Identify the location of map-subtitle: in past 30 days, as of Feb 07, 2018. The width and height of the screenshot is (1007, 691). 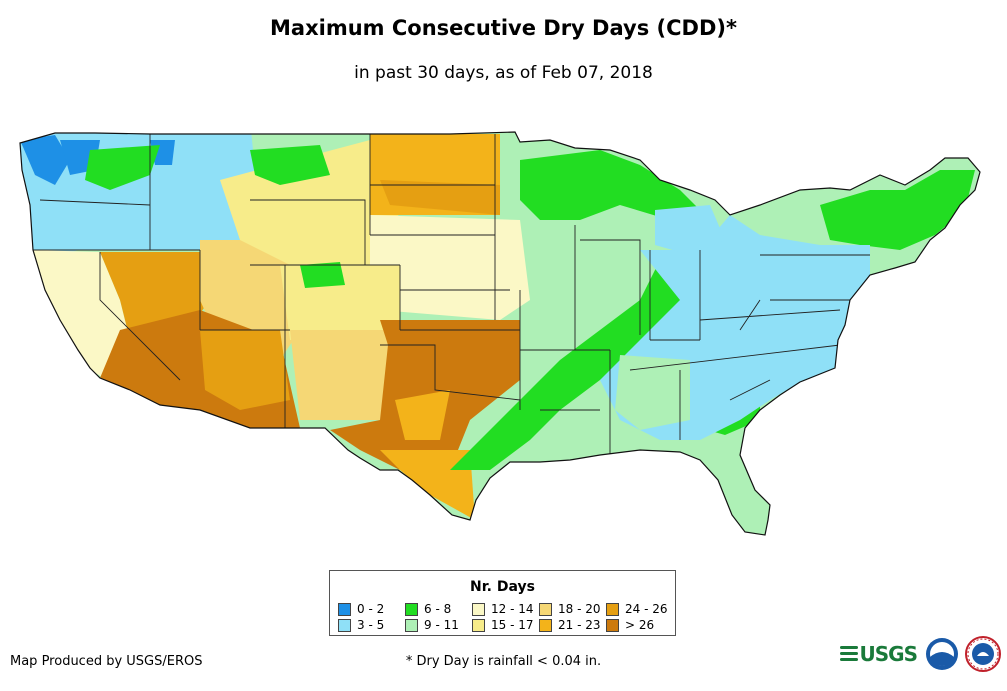
(503, 73).